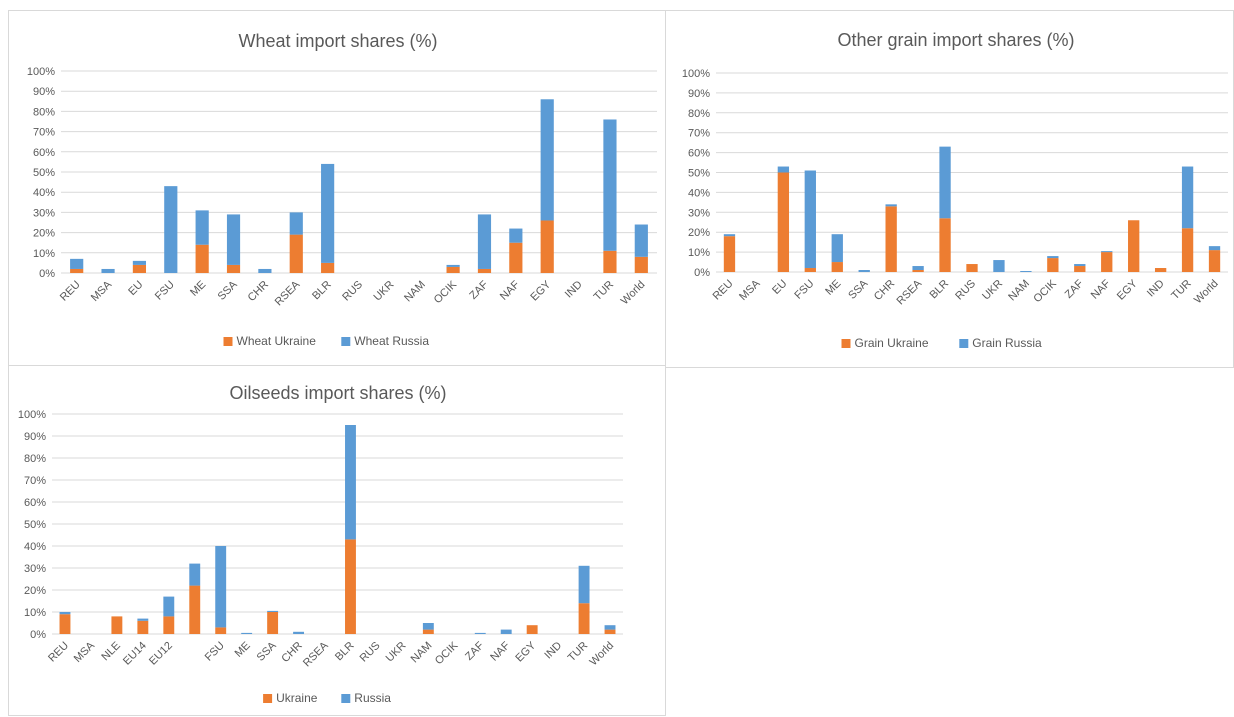 The width and height of the screenshot is (1234, 717). I want to click on bar-russia-blank, so click(195, 574).